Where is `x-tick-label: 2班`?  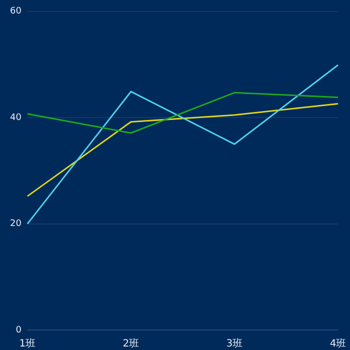 x-tick-label: 2班 is located at coordinates (131, 344).